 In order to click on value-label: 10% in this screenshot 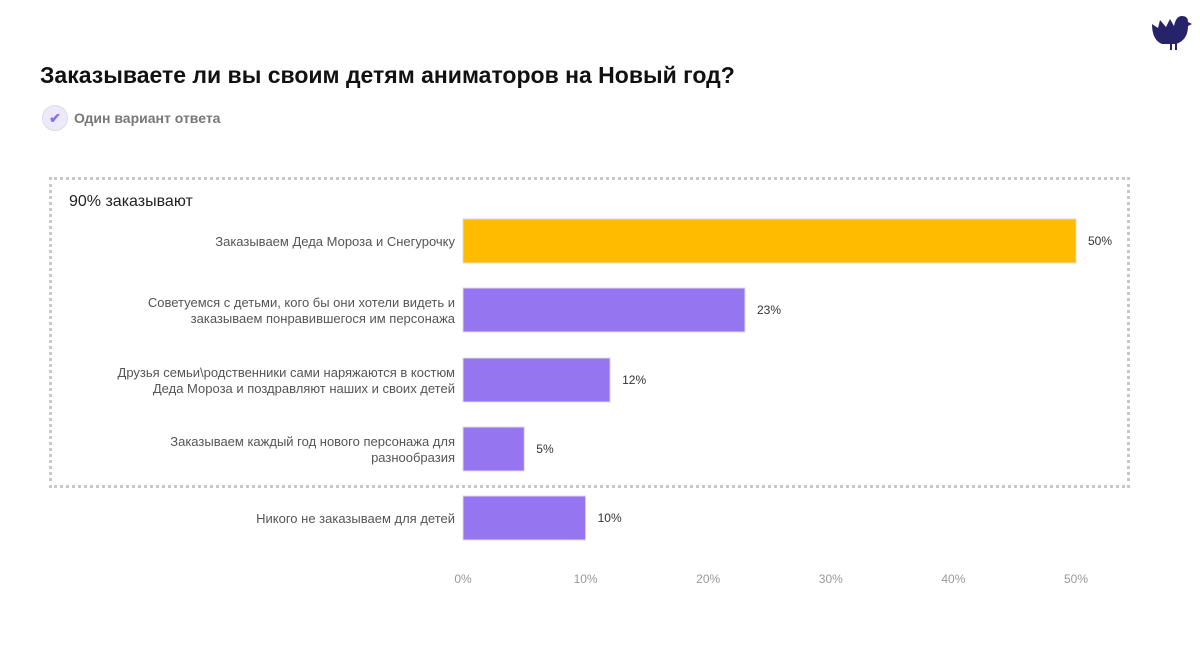, I will do `click(610, 518)`.